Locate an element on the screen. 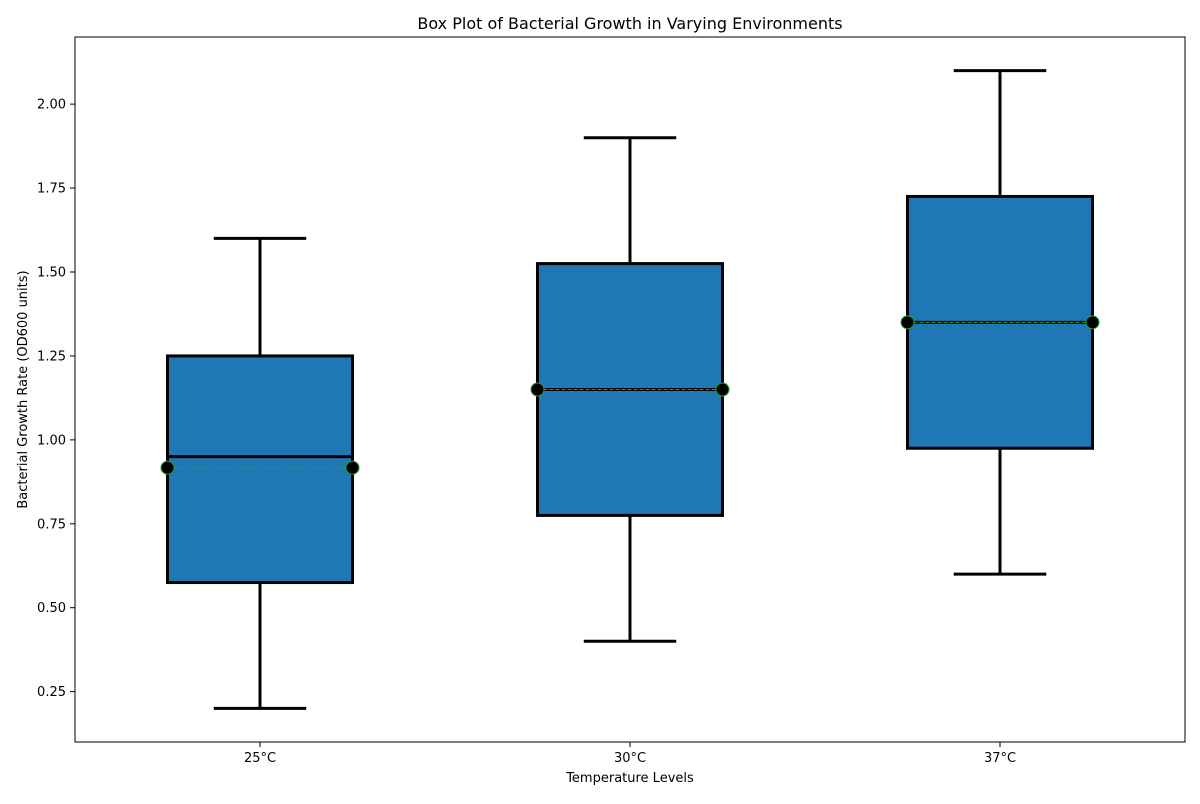 The height and width of the screenshot is (804, 1200). y-tick-label: 0.50 is located at coordinates (51, 608).